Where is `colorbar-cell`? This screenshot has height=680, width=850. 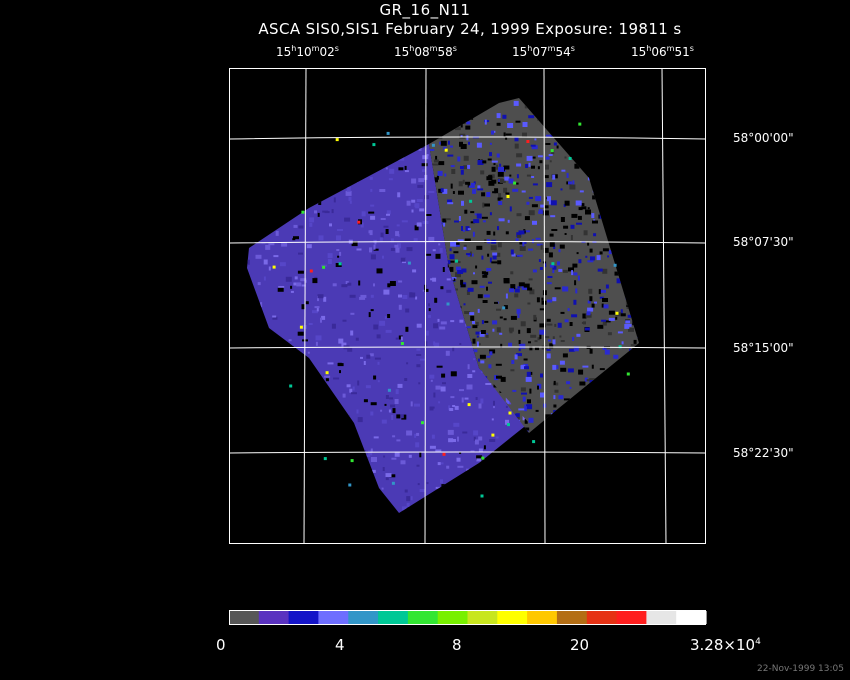
colorbar-cell is located at coordinates (303, 617).